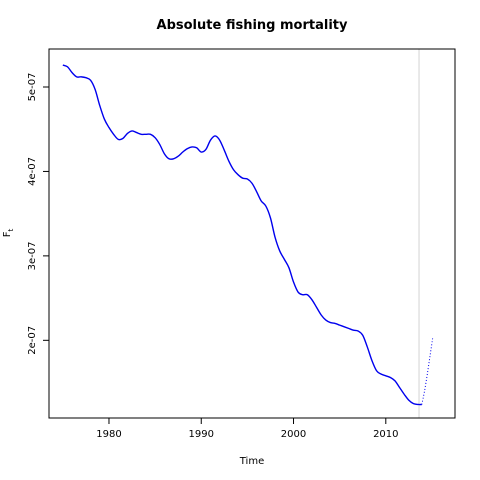  I want to click on x-tick-label: 2010, so click(385, 434).